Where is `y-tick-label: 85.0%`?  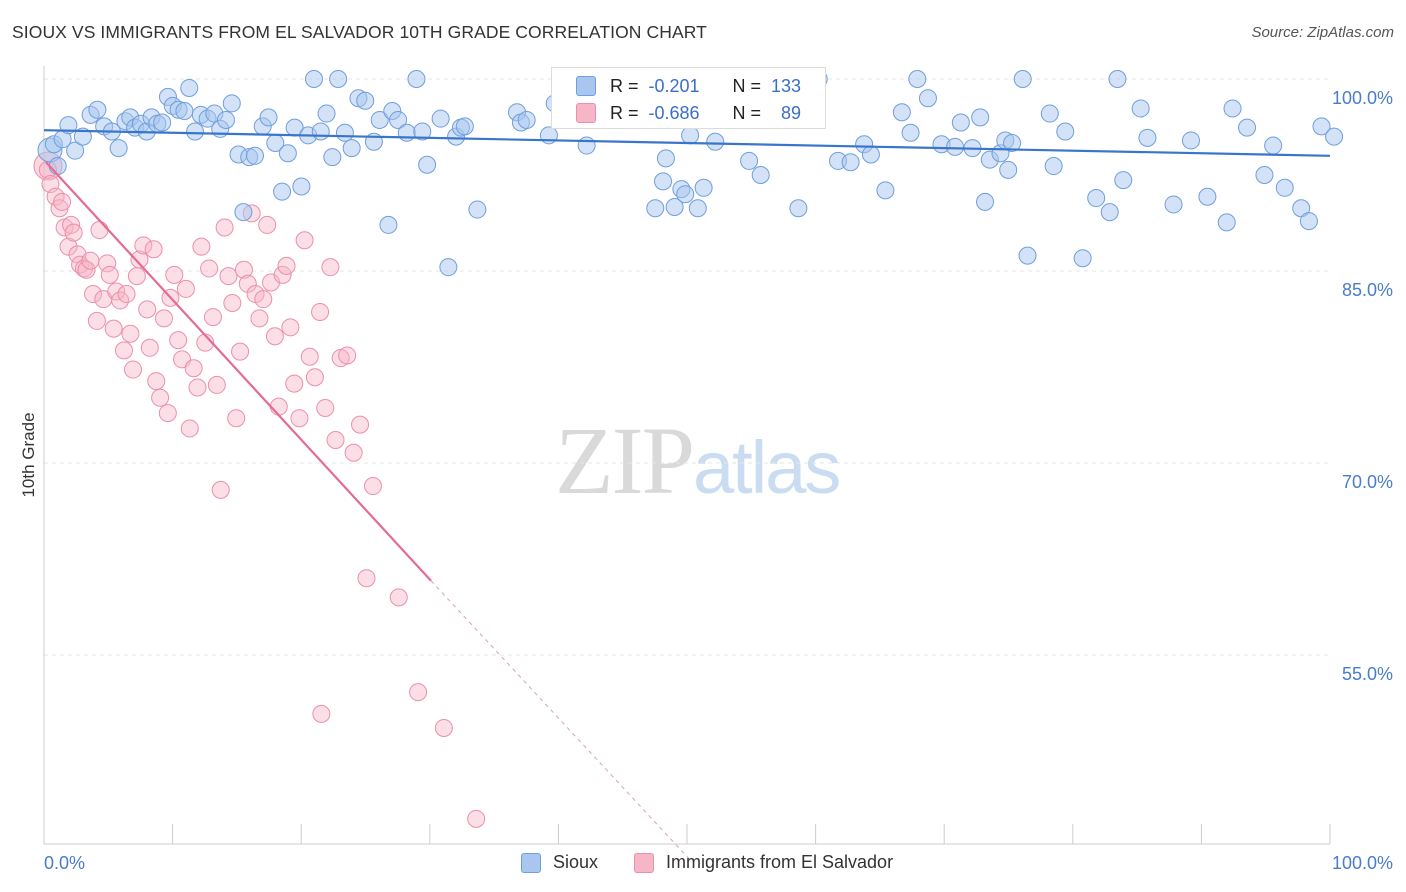 y-tick-label: 85.0% is located at coordinates (1367, 290).